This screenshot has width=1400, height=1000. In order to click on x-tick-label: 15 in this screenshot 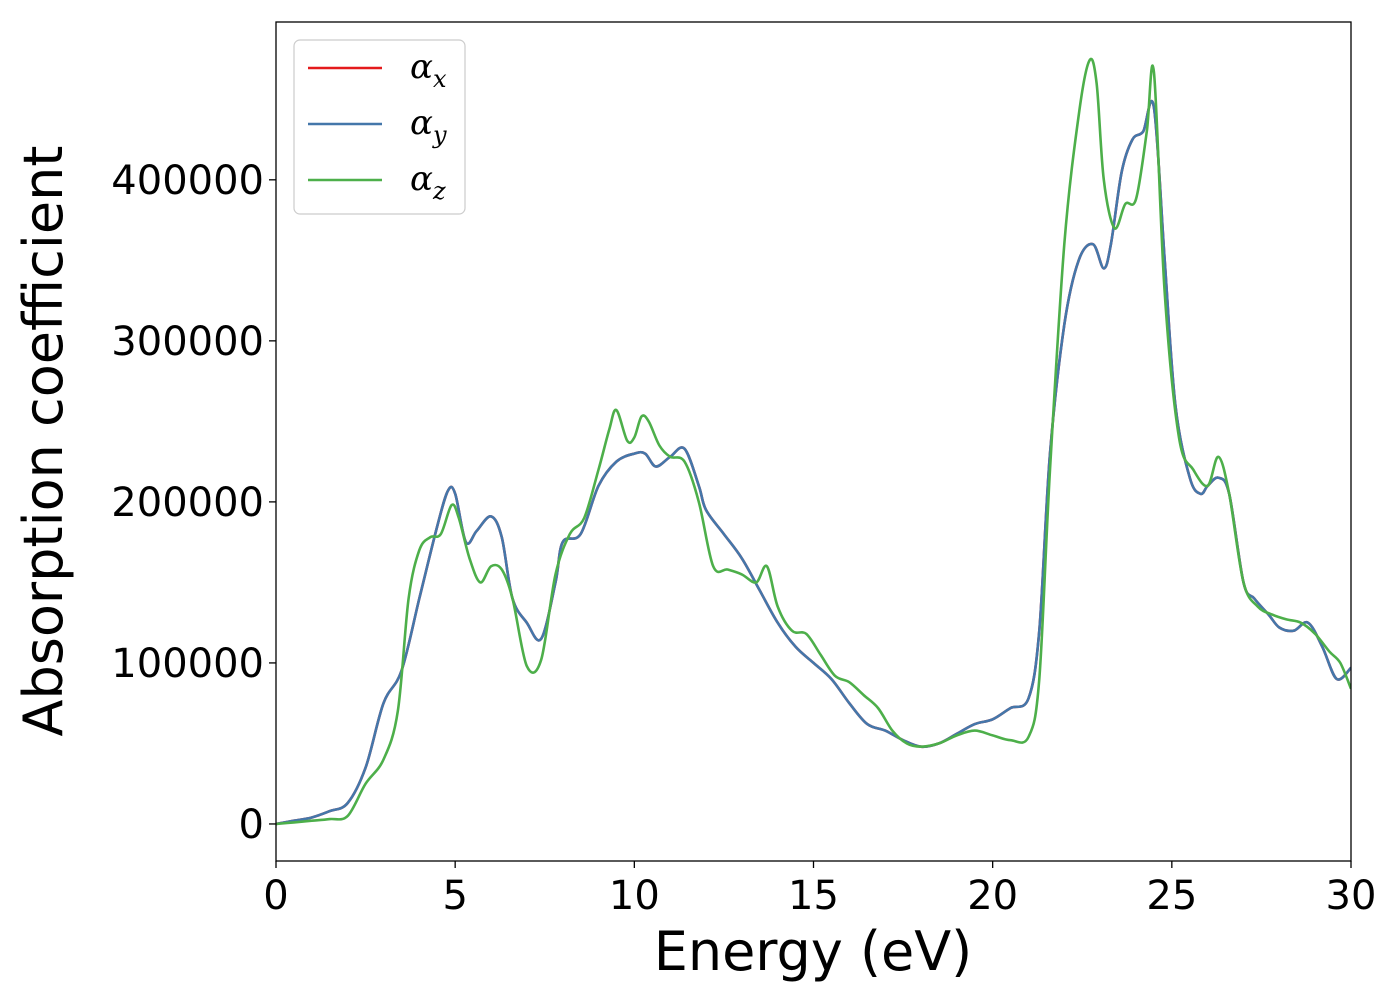, I will do `click(813, 896)`.